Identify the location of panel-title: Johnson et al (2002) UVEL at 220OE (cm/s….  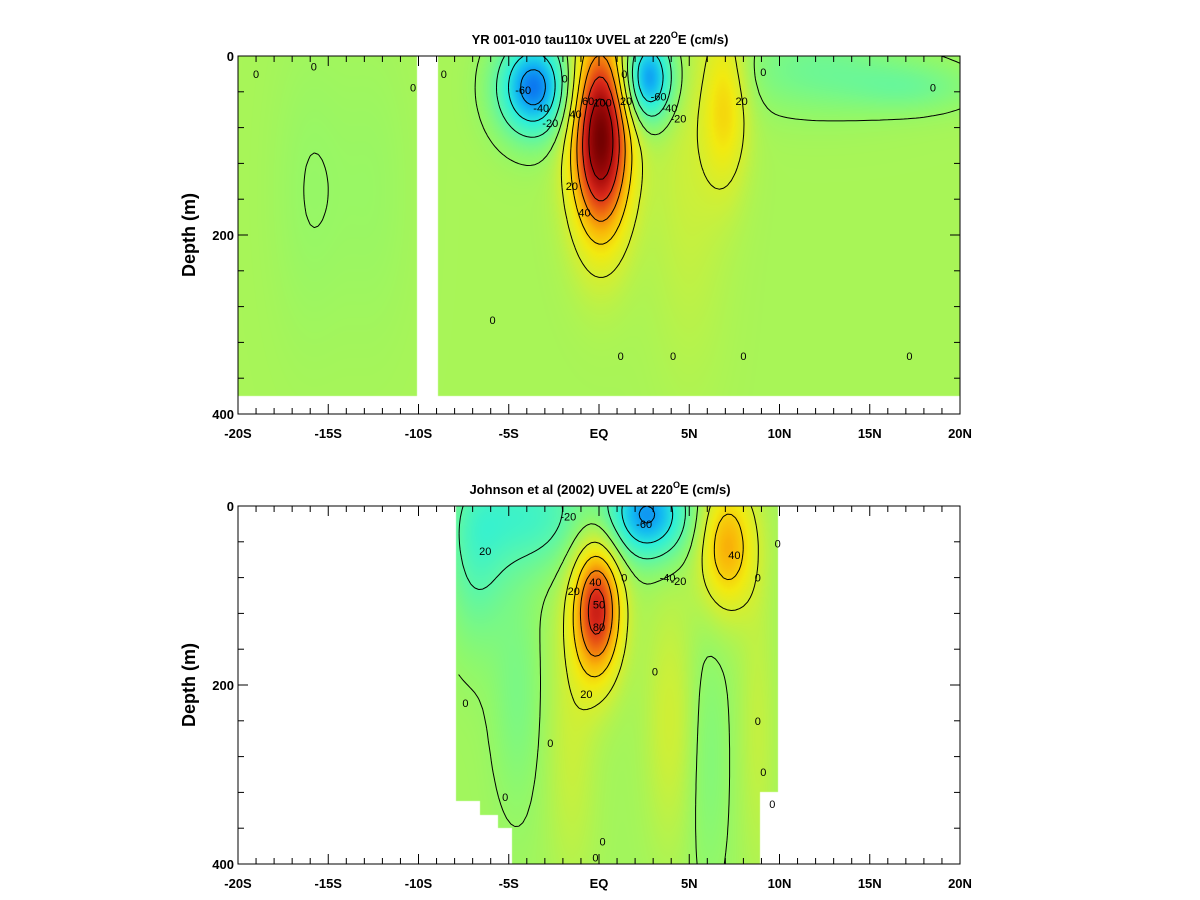
(599, 488).